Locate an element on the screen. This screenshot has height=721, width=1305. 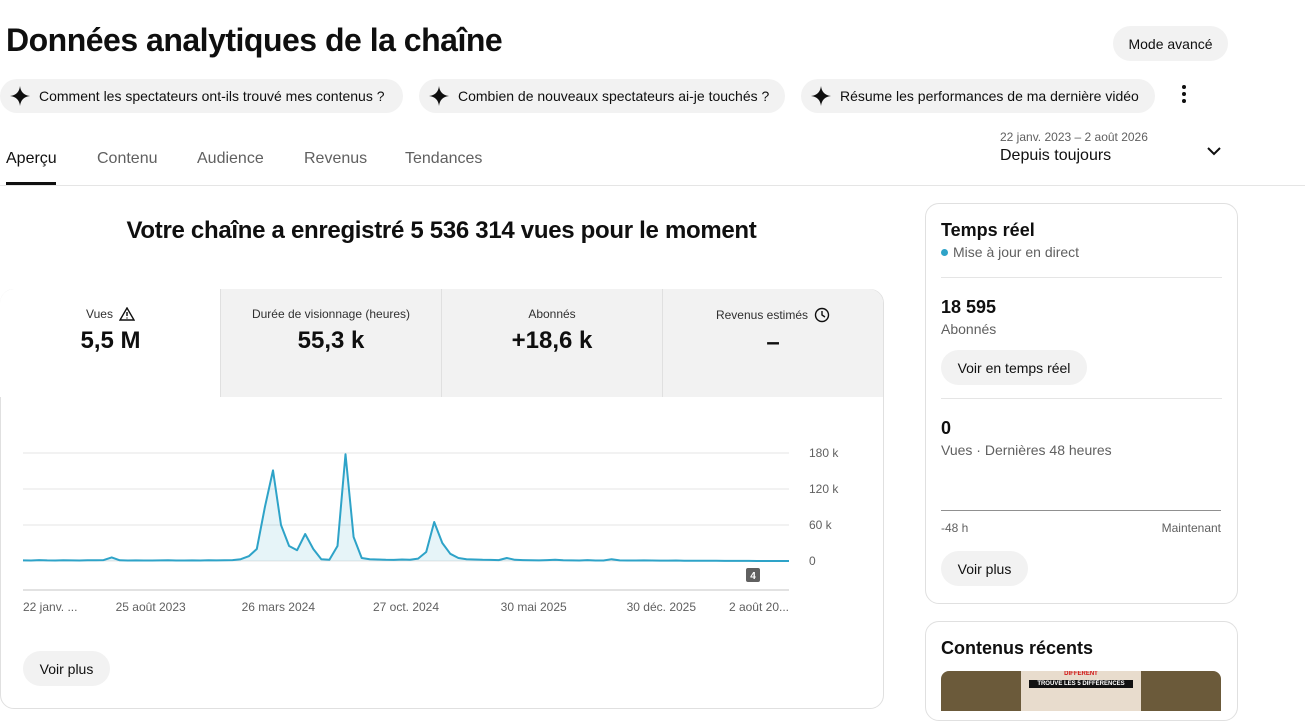
clock-icon is located at coordinates (822, 315).